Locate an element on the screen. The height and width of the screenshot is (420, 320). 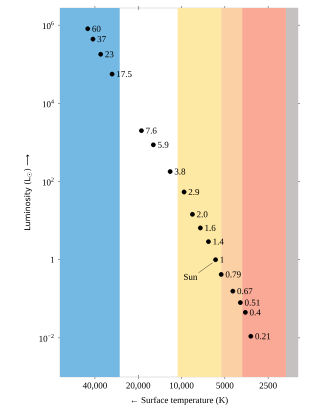
y-tick-label: 10$^{4}$ is located at coordinates (48, 103).